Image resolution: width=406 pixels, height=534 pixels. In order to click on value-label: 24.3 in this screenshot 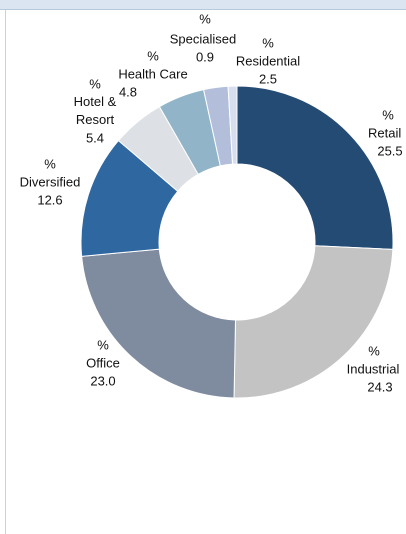, I will do `click(379, 386)`.